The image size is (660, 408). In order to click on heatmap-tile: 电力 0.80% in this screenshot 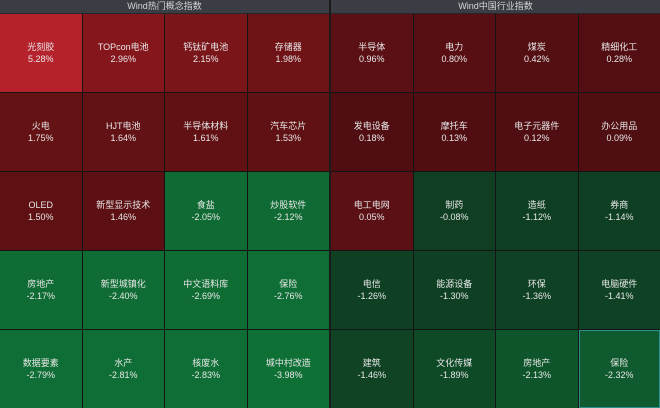, I will do `click(454, 53)`.